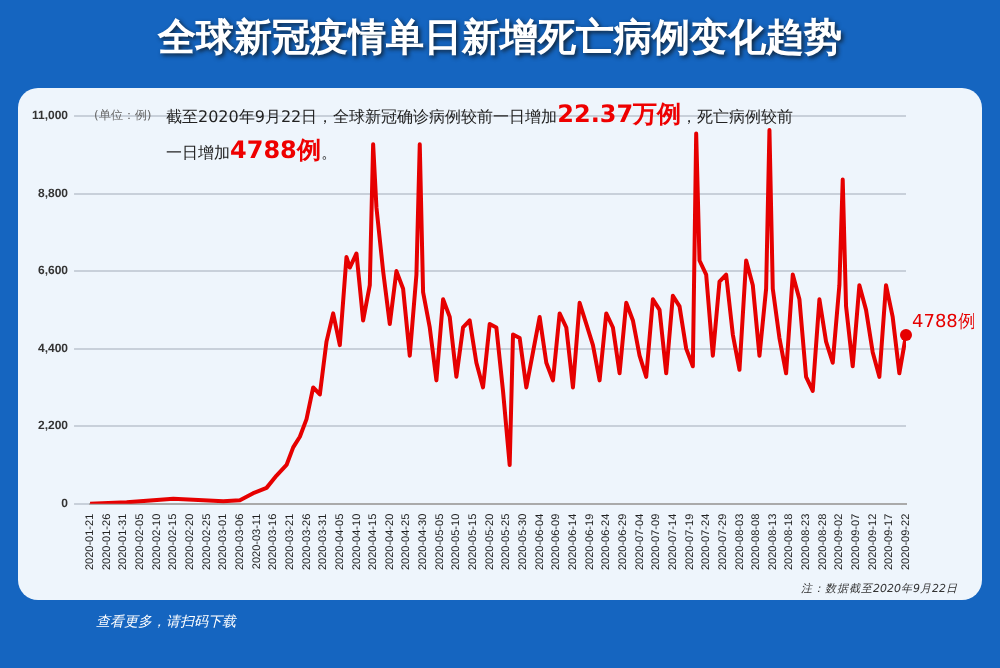 This screenshot has width=1000, height=668. Describe the element at coordinates (480, 132) in the screenshot. I see `text: 截至2020年9月22日，全球新冠确诊病例较前一日增加22.37万例，死亡病例较前一日增加4788例。` at that location.